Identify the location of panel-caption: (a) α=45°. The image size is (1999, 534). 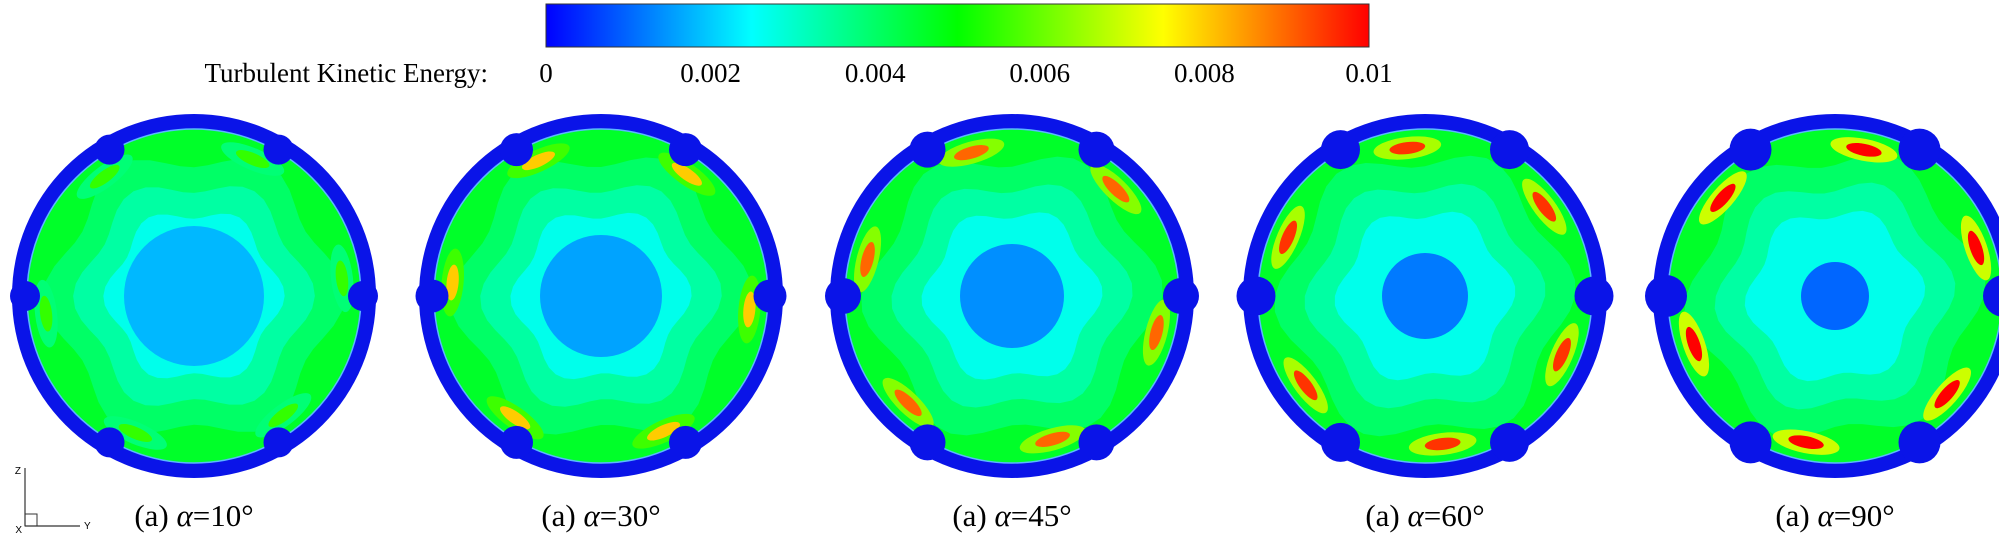
(1011, 515).